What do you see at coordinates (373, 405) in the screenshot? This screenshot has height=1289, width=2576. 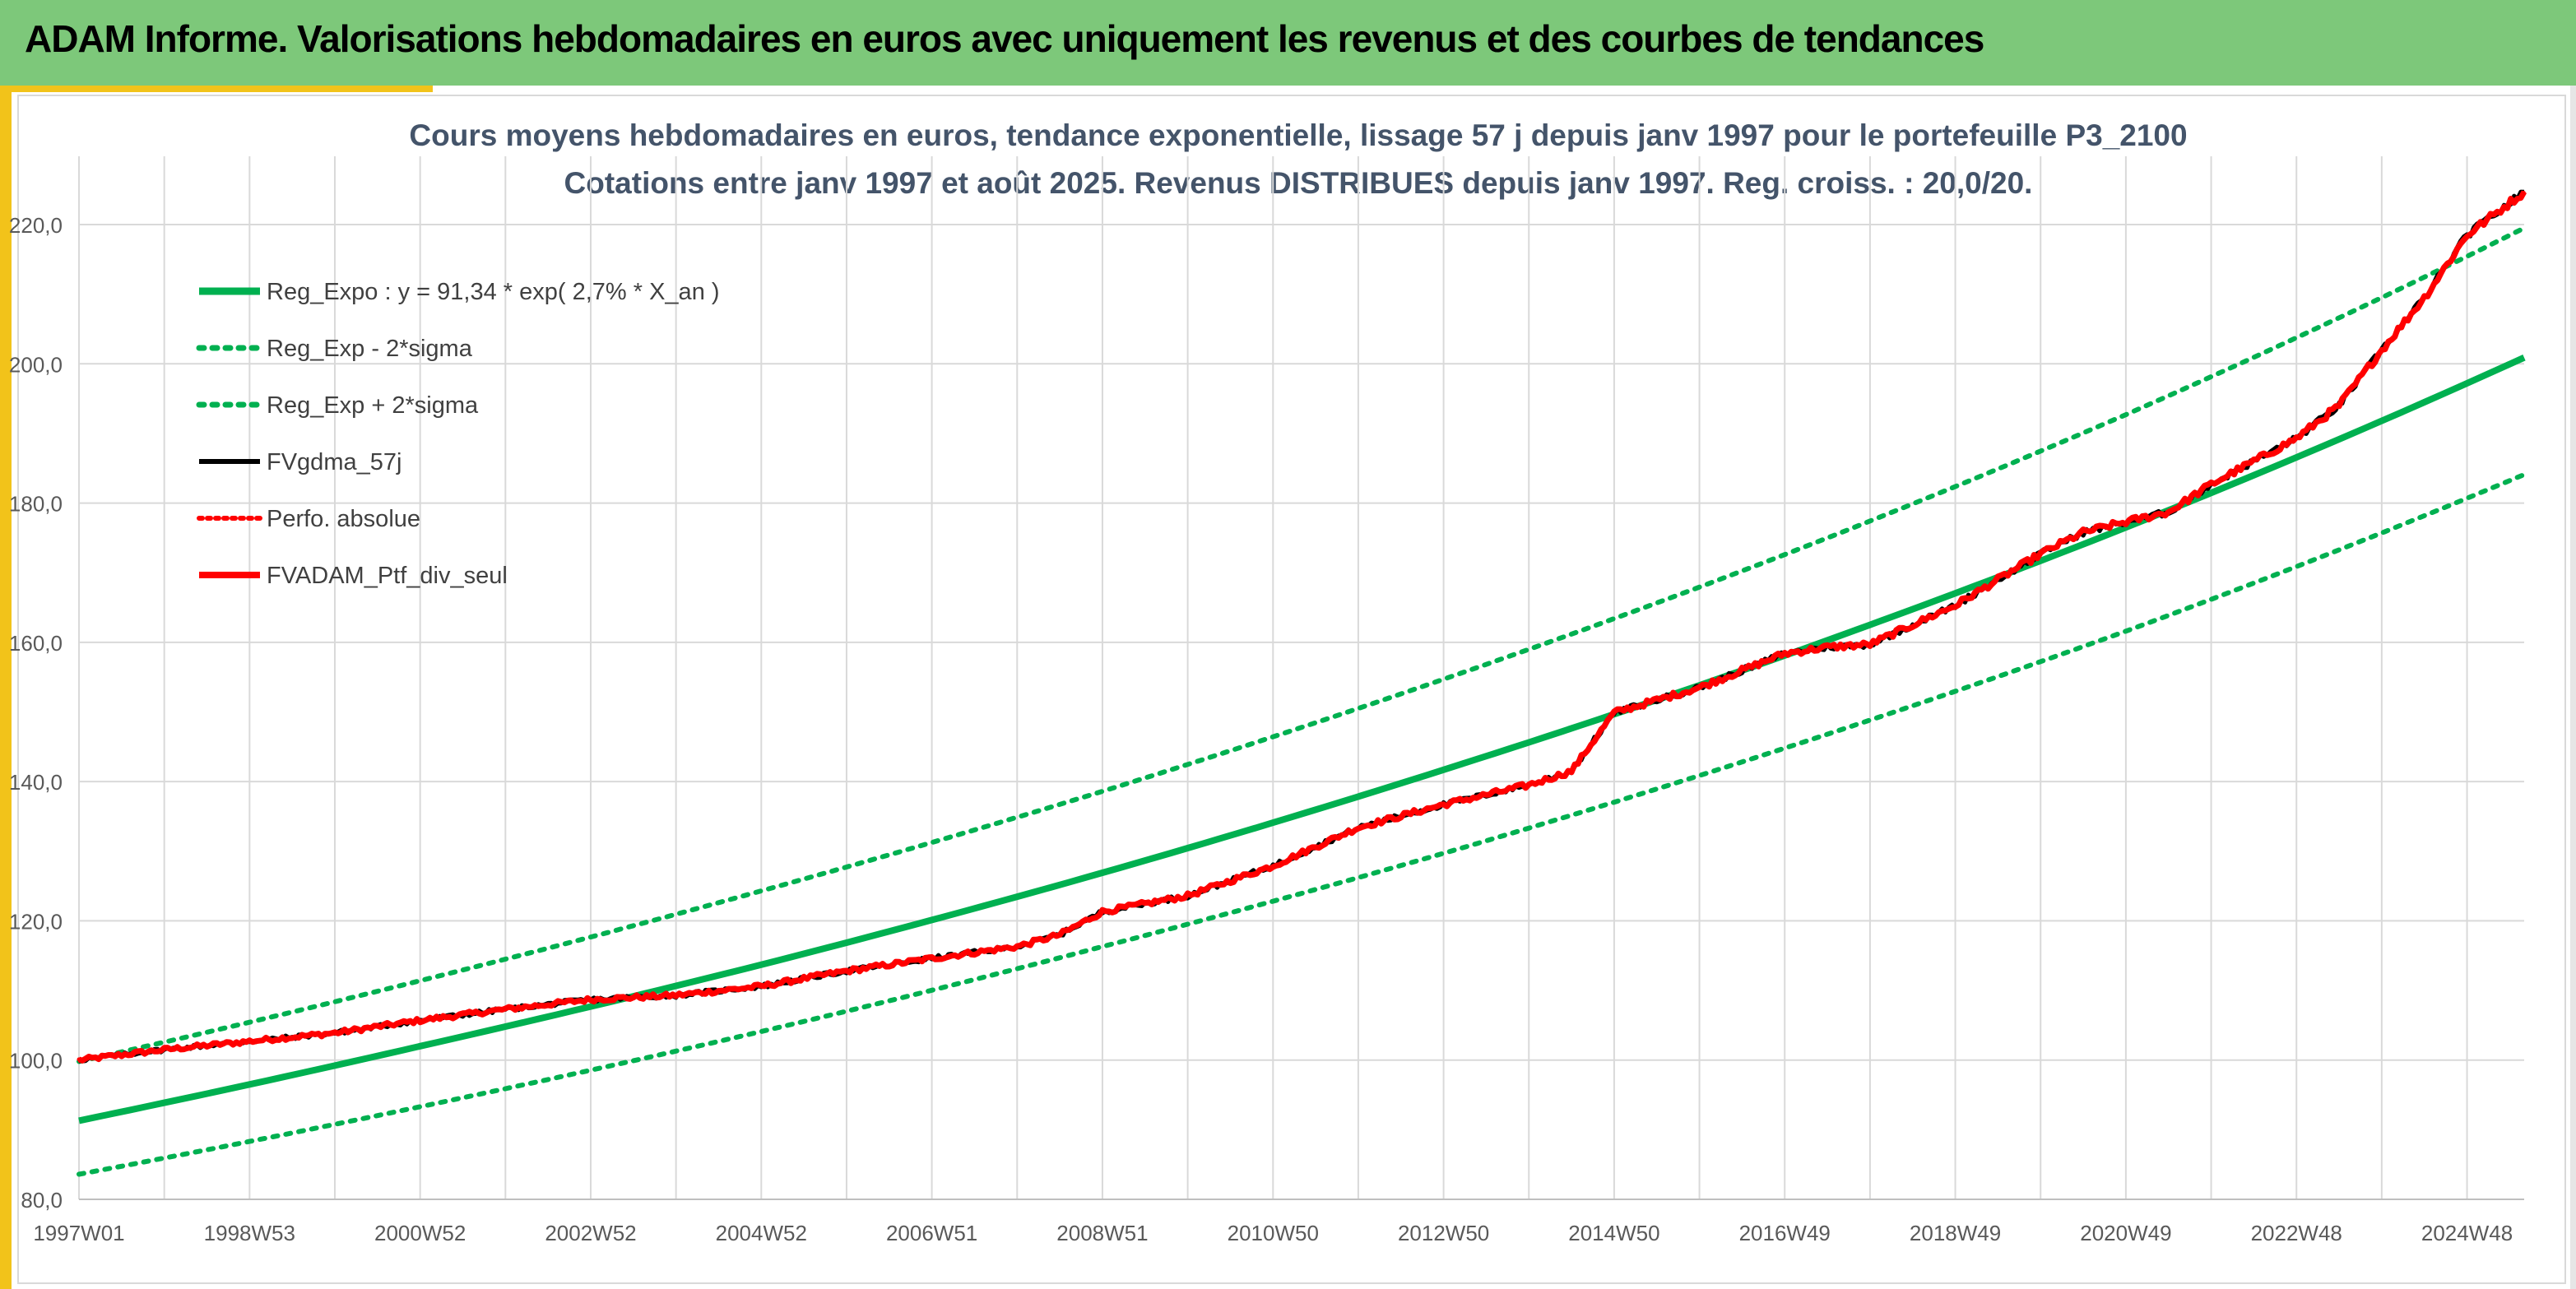 I see `legend-label: Reg_Exp + 2*sigma` at bounding box center [373, 405].